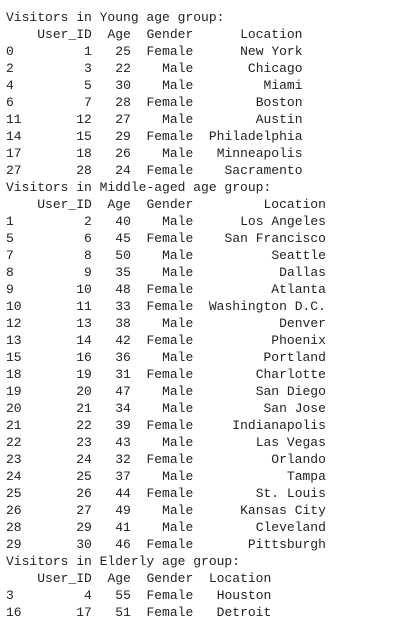 Image resolution: width=400 pixels, height=635 pixels. What do you see at coordinates (123, 68) in the screenshot?
I see `cell: 22` at bounding box center [123, 68].